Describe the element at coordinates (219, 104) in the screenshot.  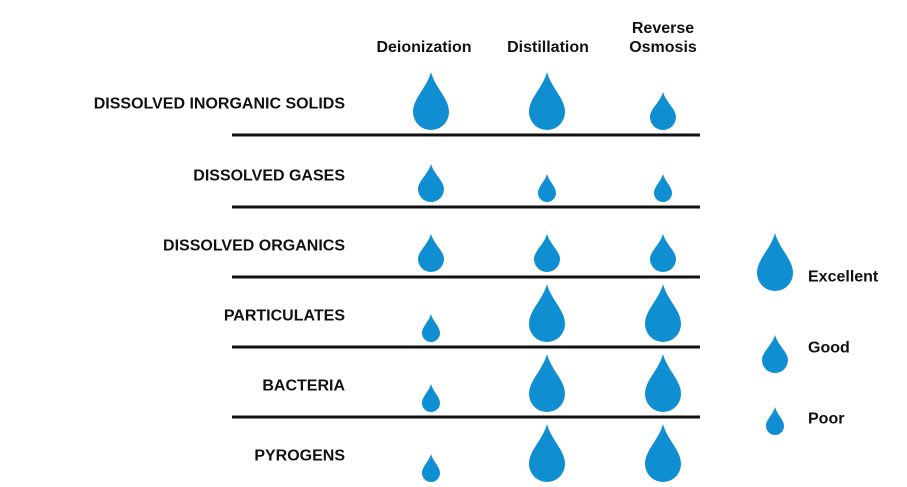
I see `row-label: DISSOLVED INORGANIC SOLIDS` at that location.